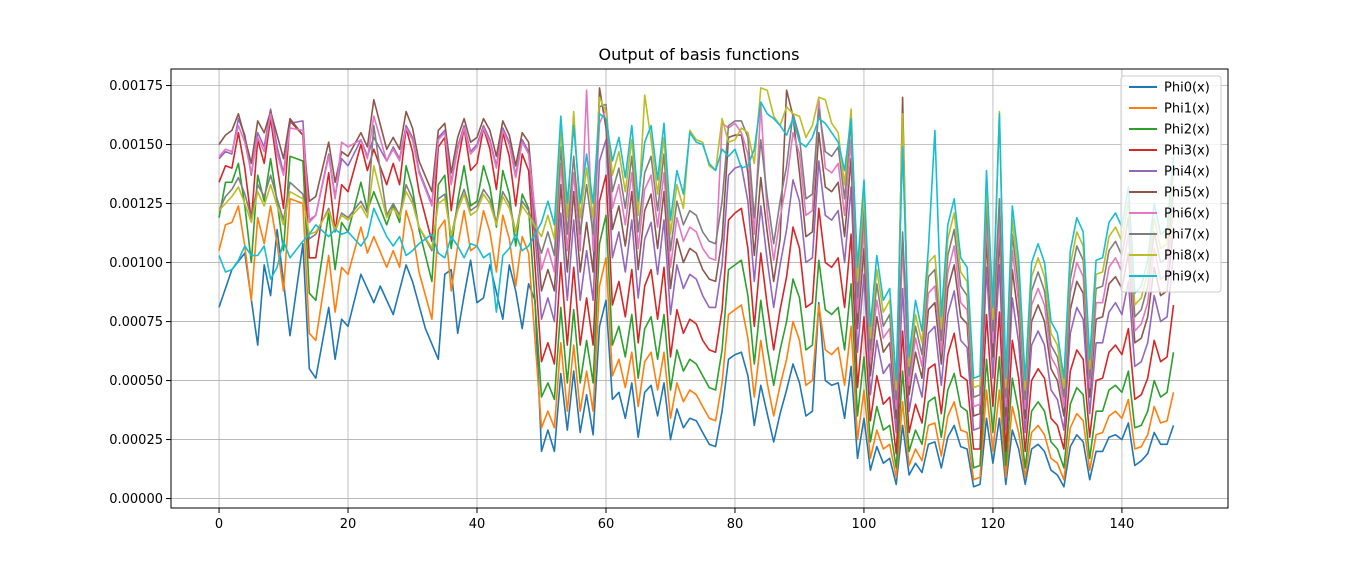  What do you see at coordinates (1187, 193) in the screenshot?
I see `legend-label-5: Phi5(x)` at bounding box center [1187, 193].